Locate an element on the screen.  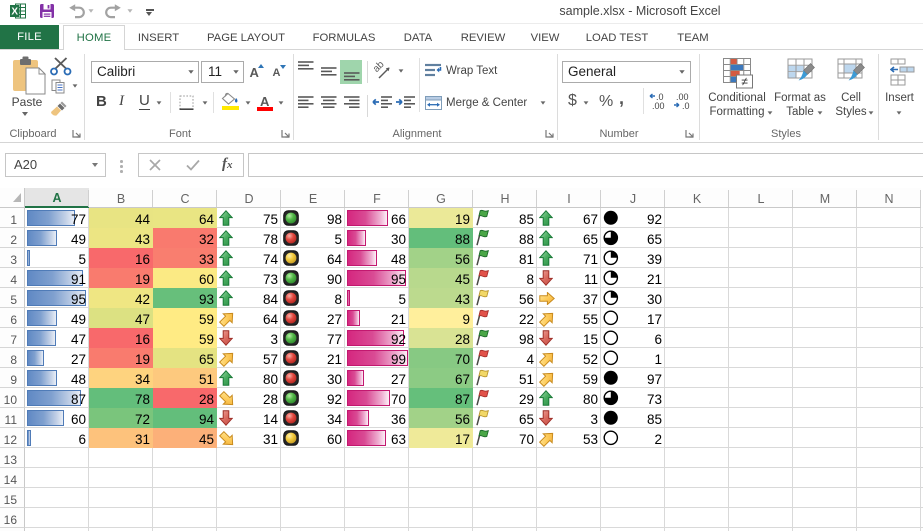
svg-text: X is located at coordinates (14, 12).